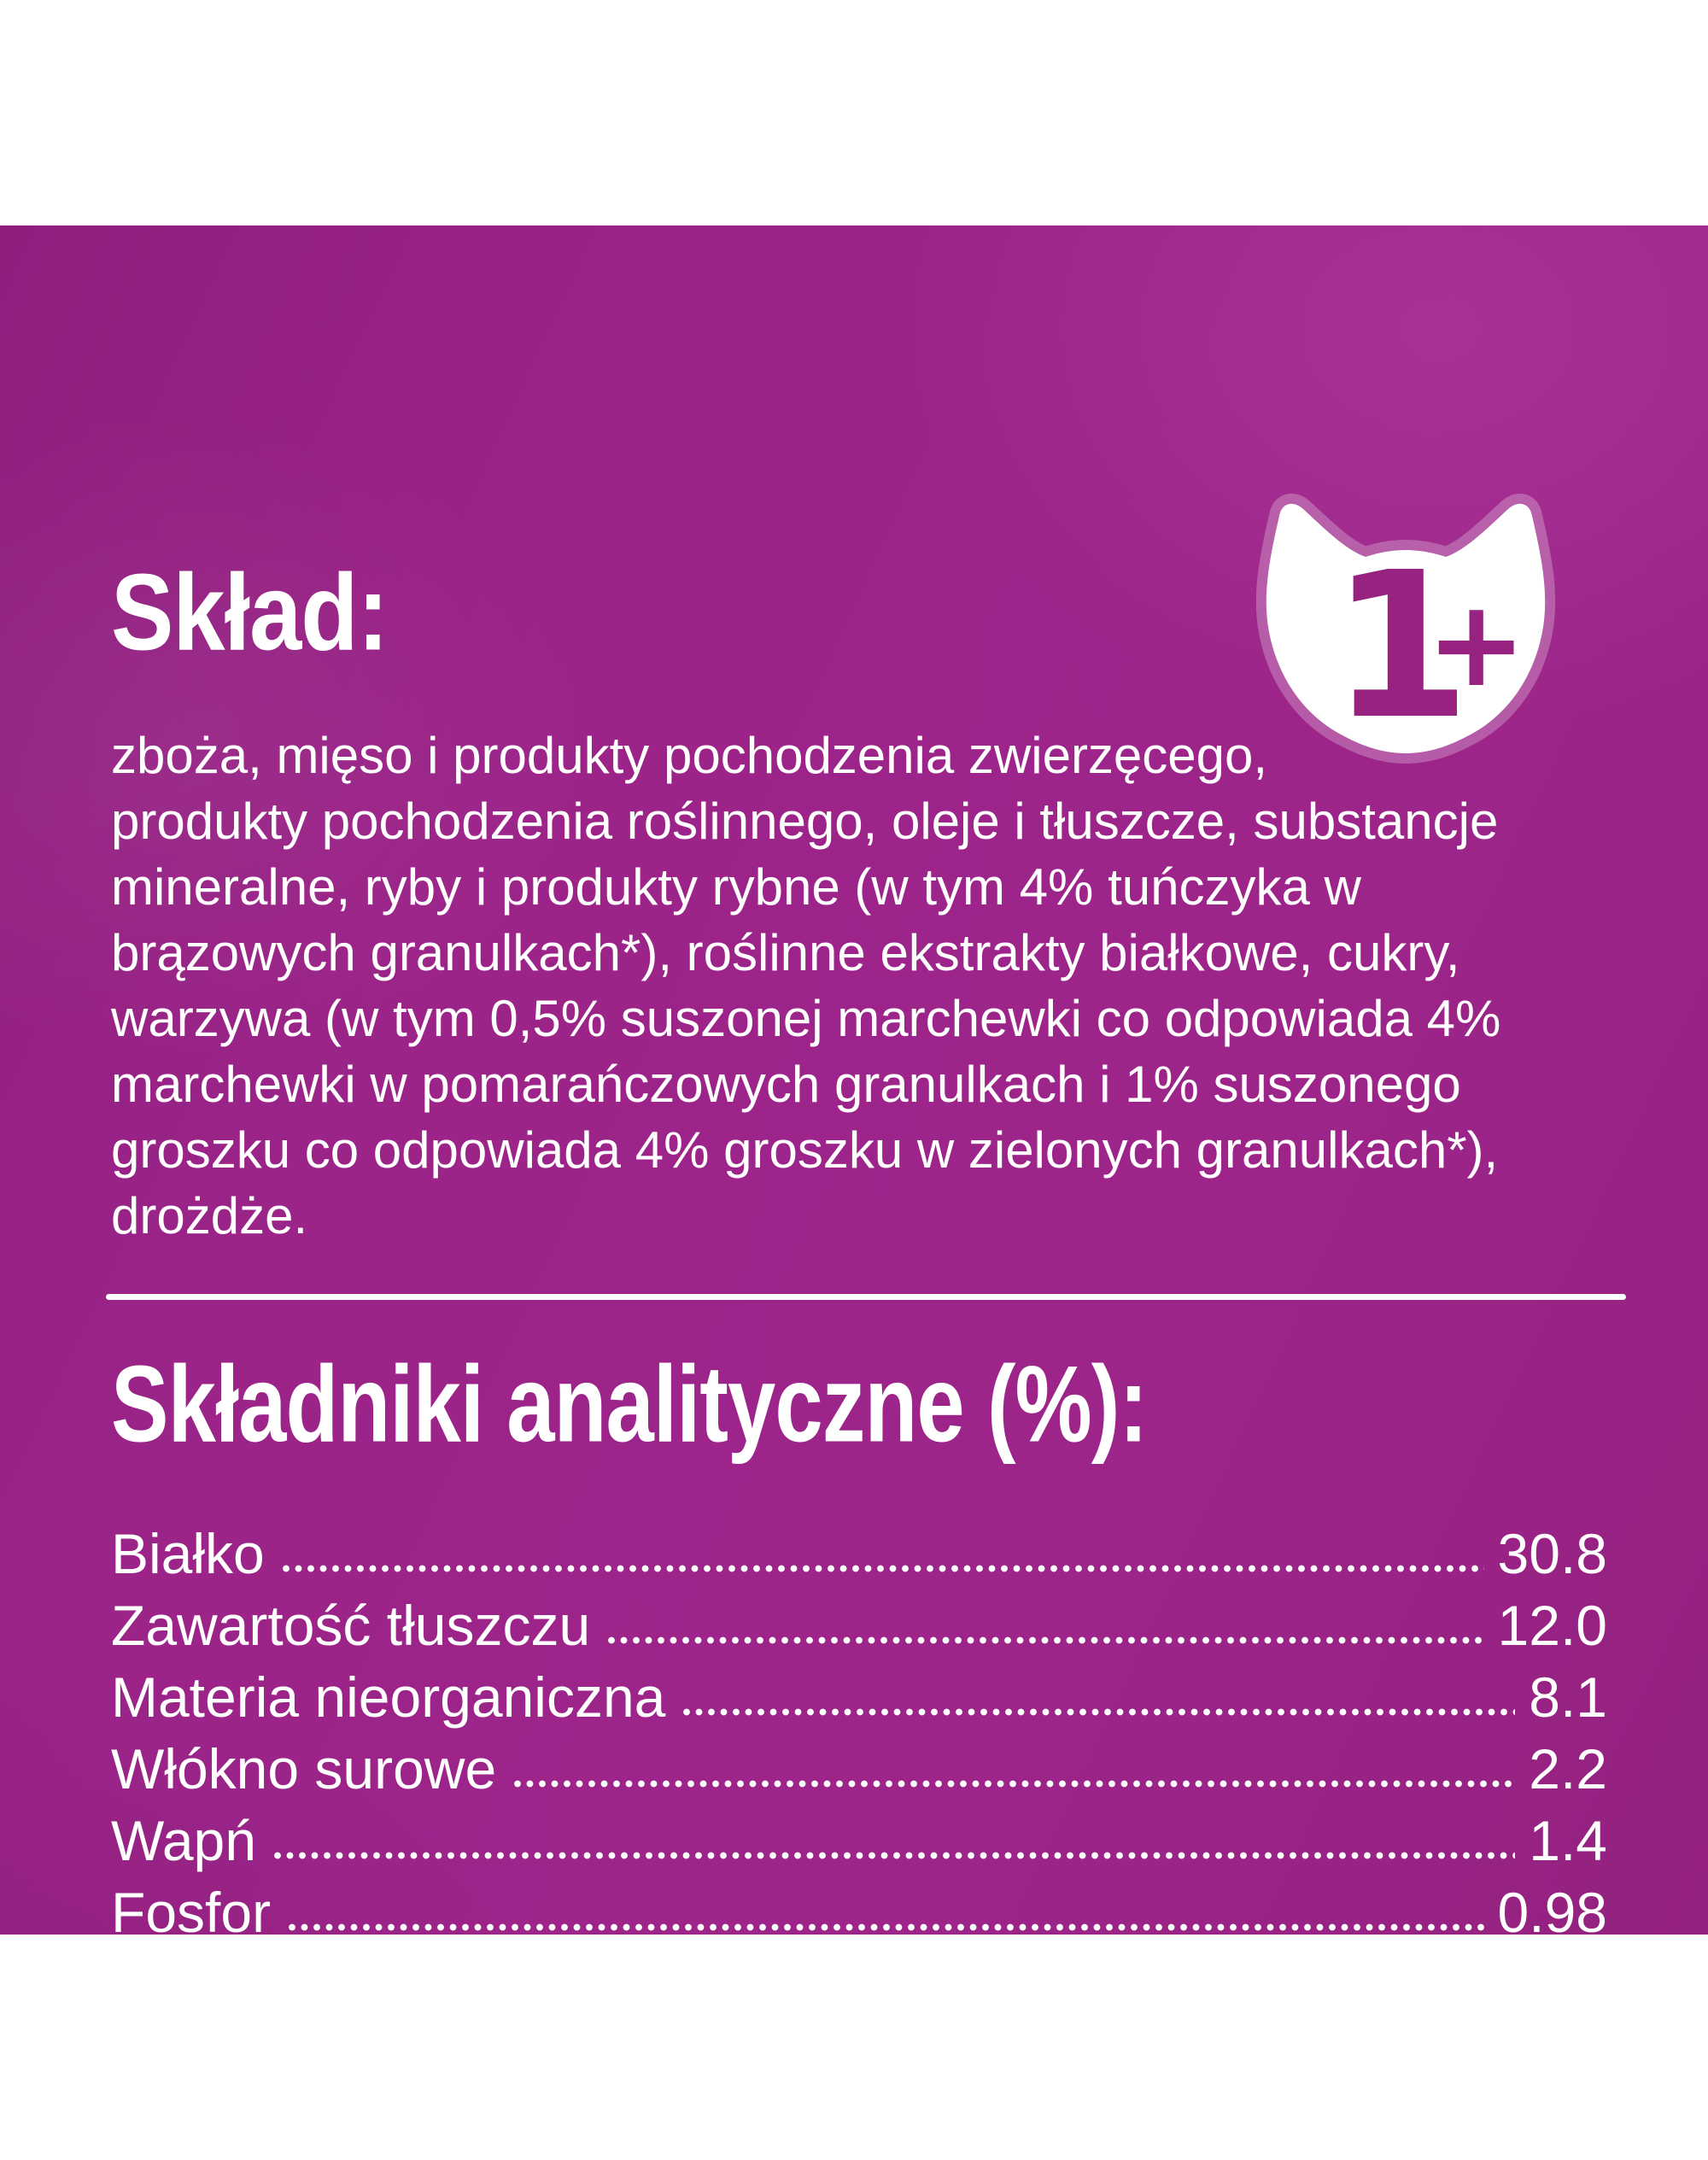  What do you see at coordinates (188, 1553) in the screenshot?
I see `nutrient-label: Białko` at bounding box center [188, 1553].